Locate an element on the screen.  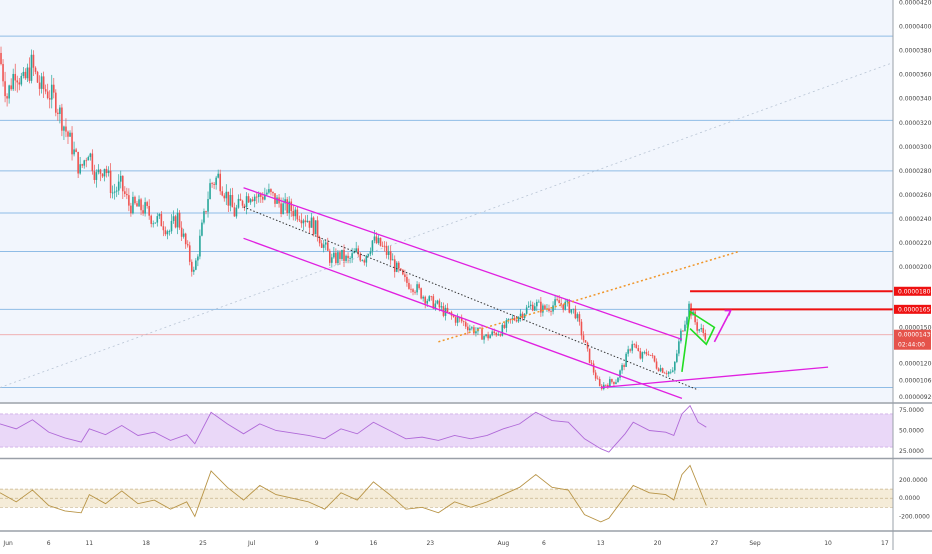
rsi-panel is located at coordinates (446, 430).